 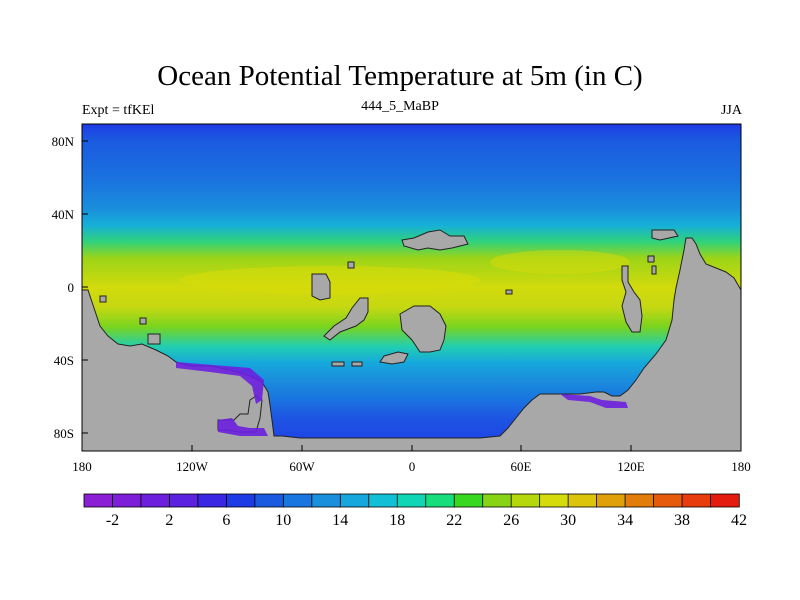 I want to click on colorbar-label: 6, so click(x=226, y=520).